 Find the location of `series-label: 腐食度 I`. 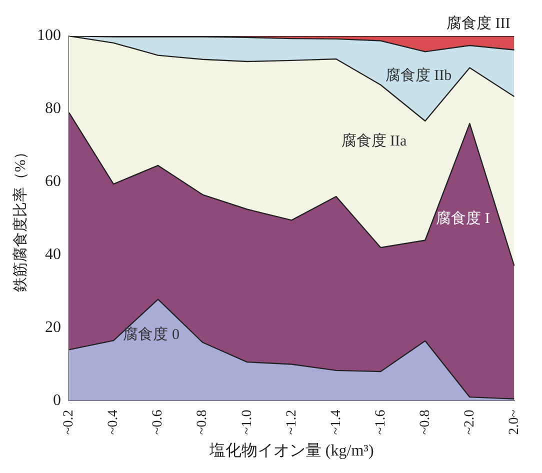

series-label: 腐食度 I is located at coordinates (463, 219).